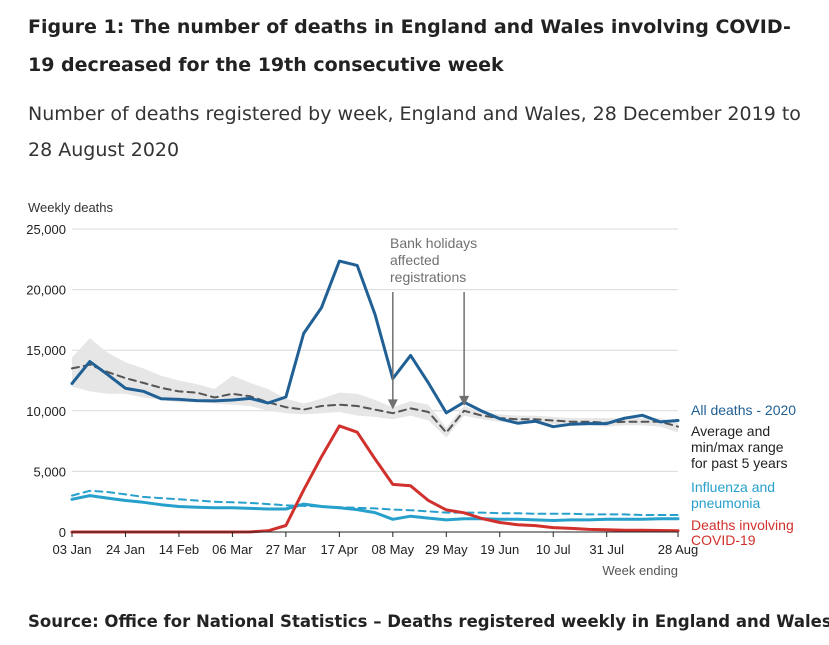  Describe the element at coordinates (737, 447) in the screenshot. I see `legend-average: min/max range` at that location.